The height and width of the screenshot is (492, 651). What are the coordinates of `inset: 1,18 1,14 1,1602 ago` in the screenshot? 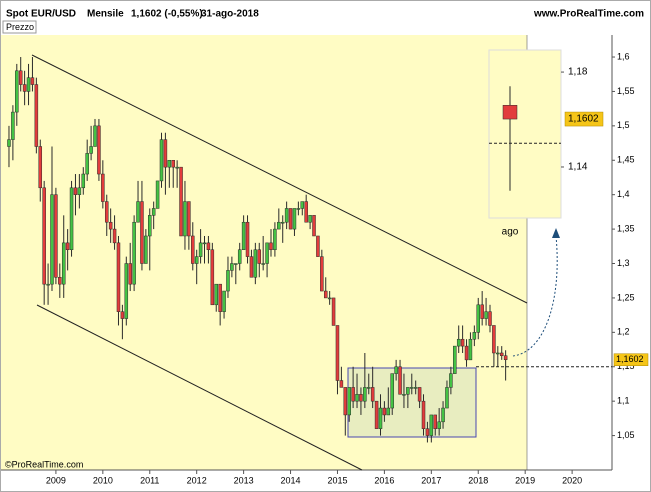 It's located at (546, 152).